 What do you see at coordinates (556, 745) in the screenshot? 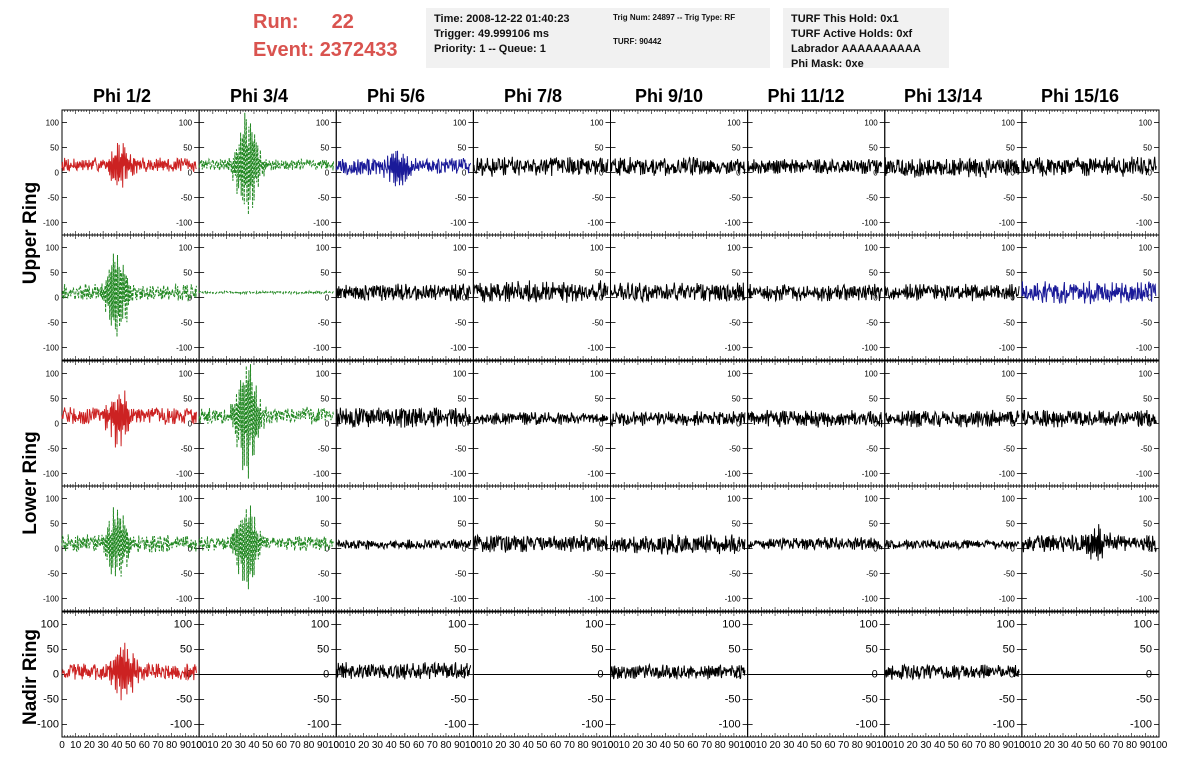
I see `x-tick-label: 60` at bounding box center [556, 745].